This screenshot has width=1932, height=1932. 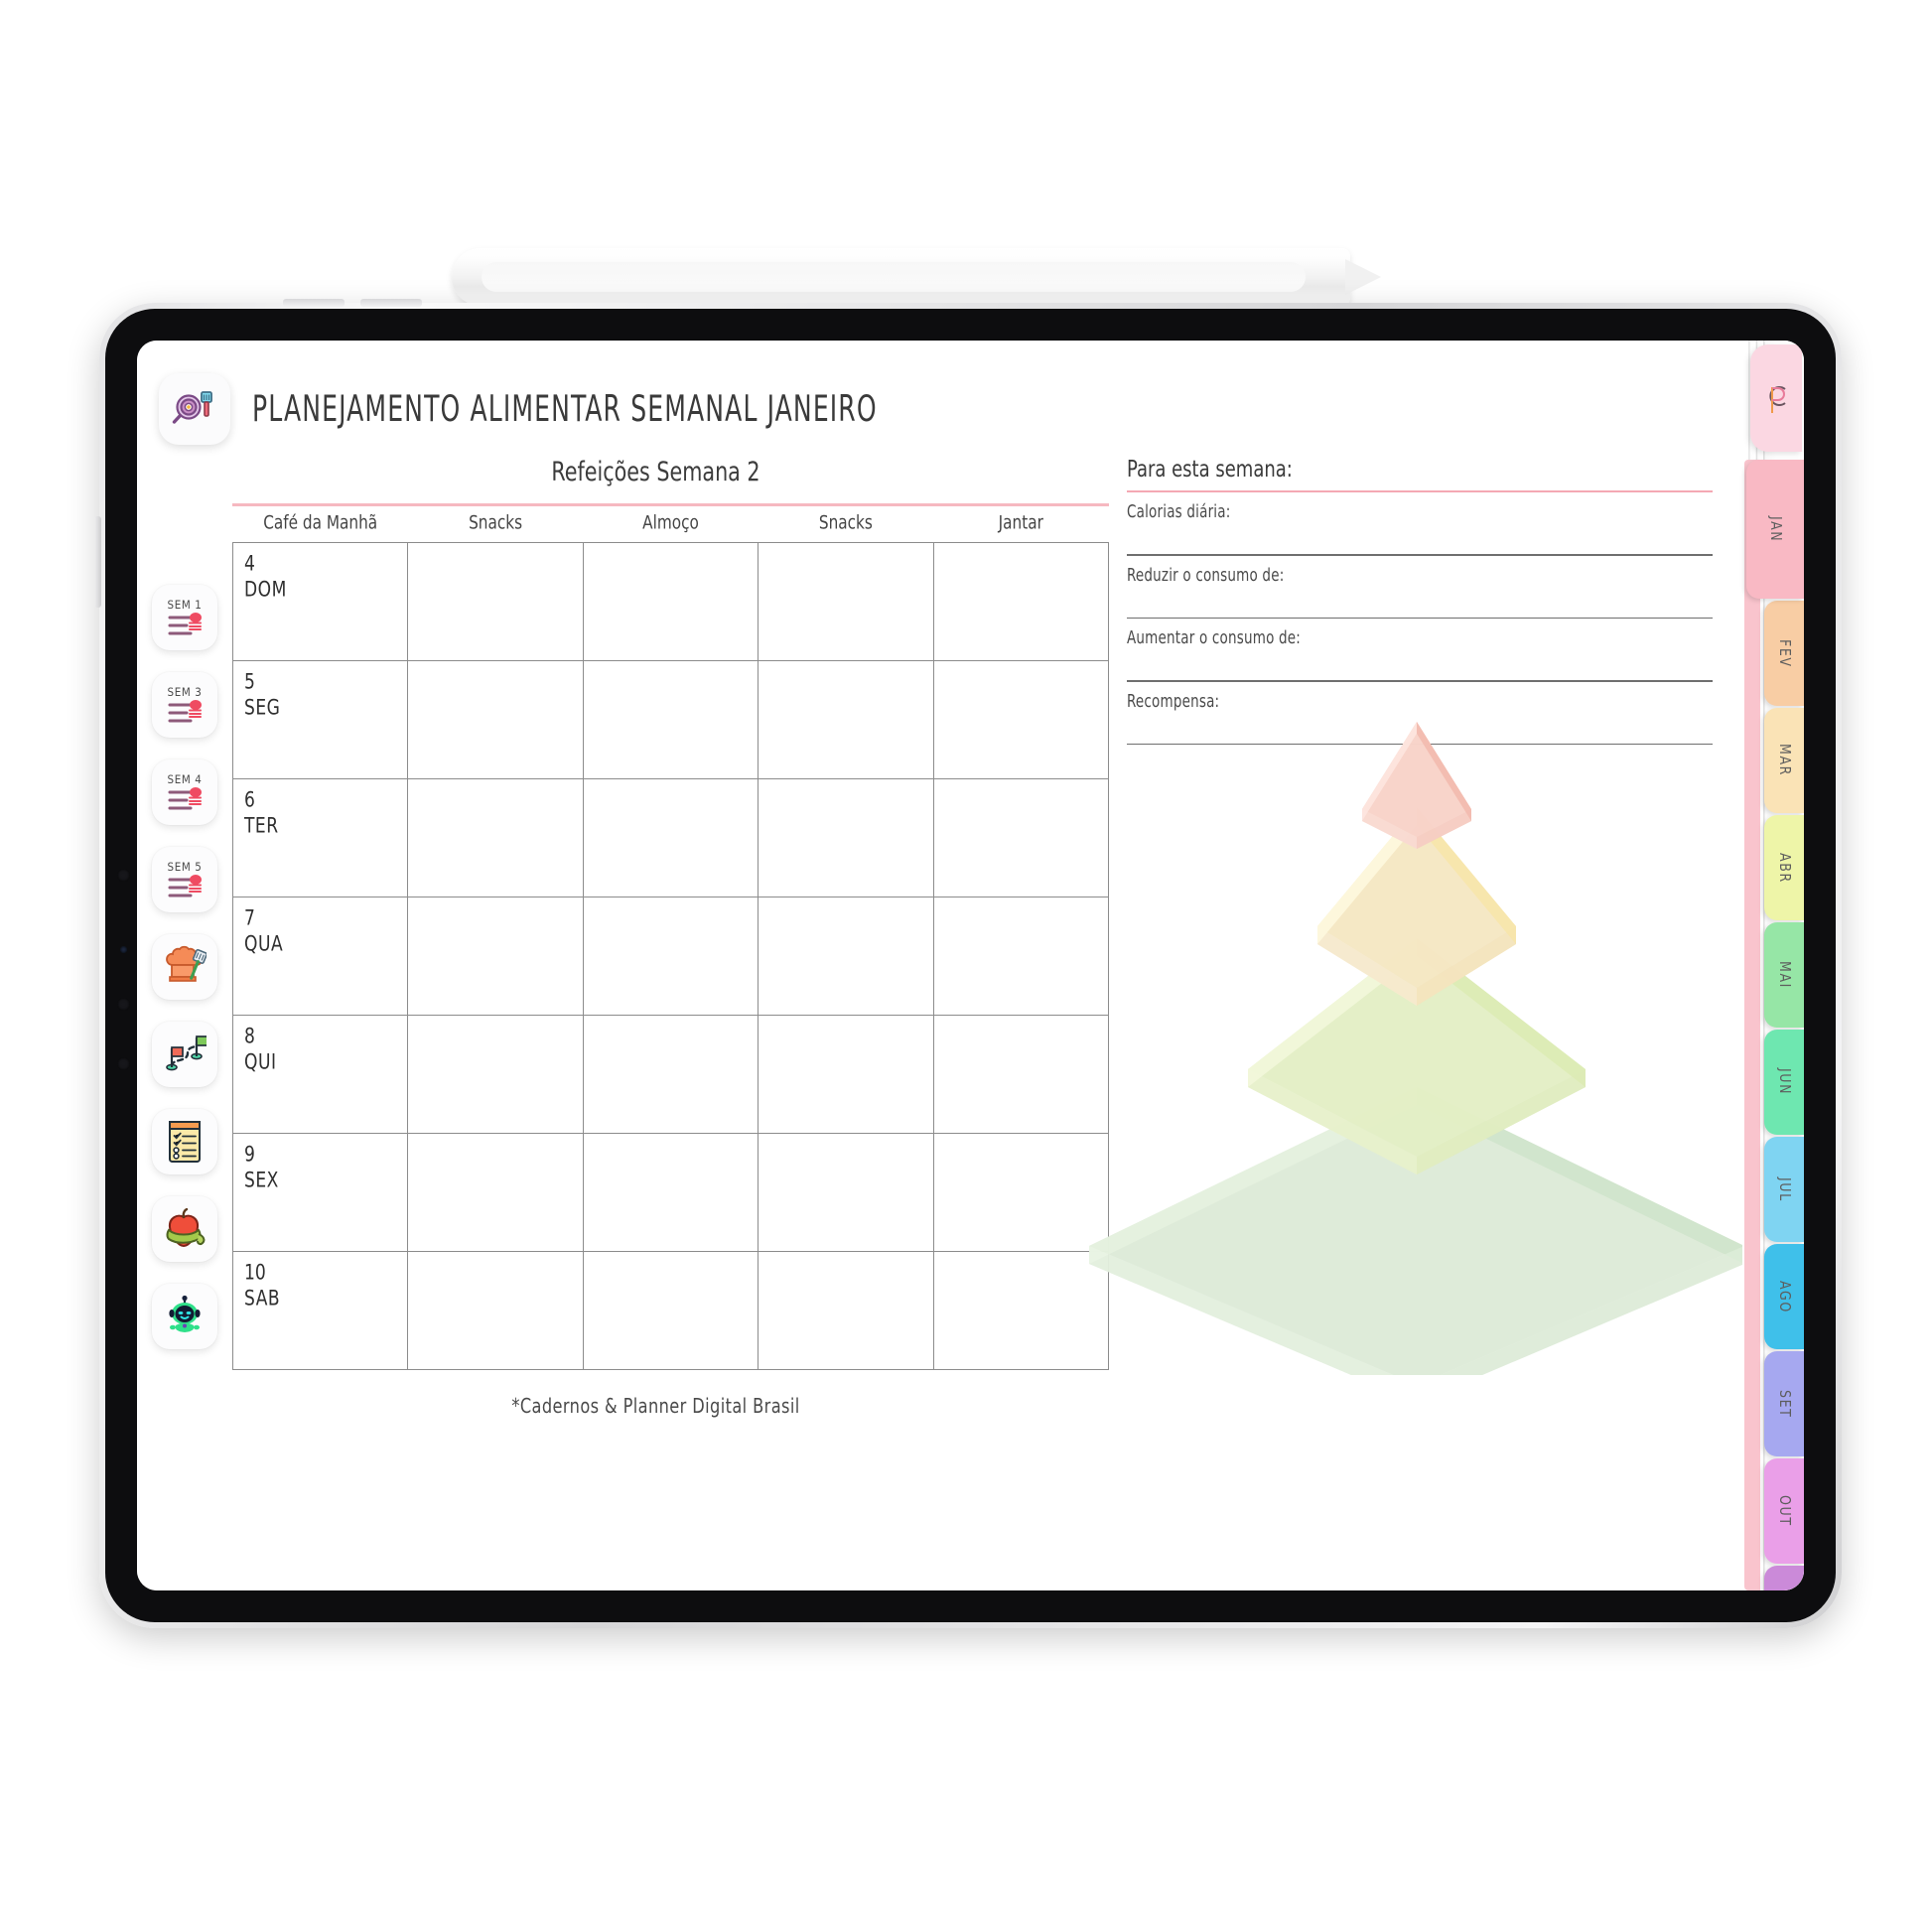 What do you see at coordinates (655, 1406) in the screenshot?
I see `page-footer: *Cadernos & Planner Digital Brasil` at bounding box center [655, 1406].